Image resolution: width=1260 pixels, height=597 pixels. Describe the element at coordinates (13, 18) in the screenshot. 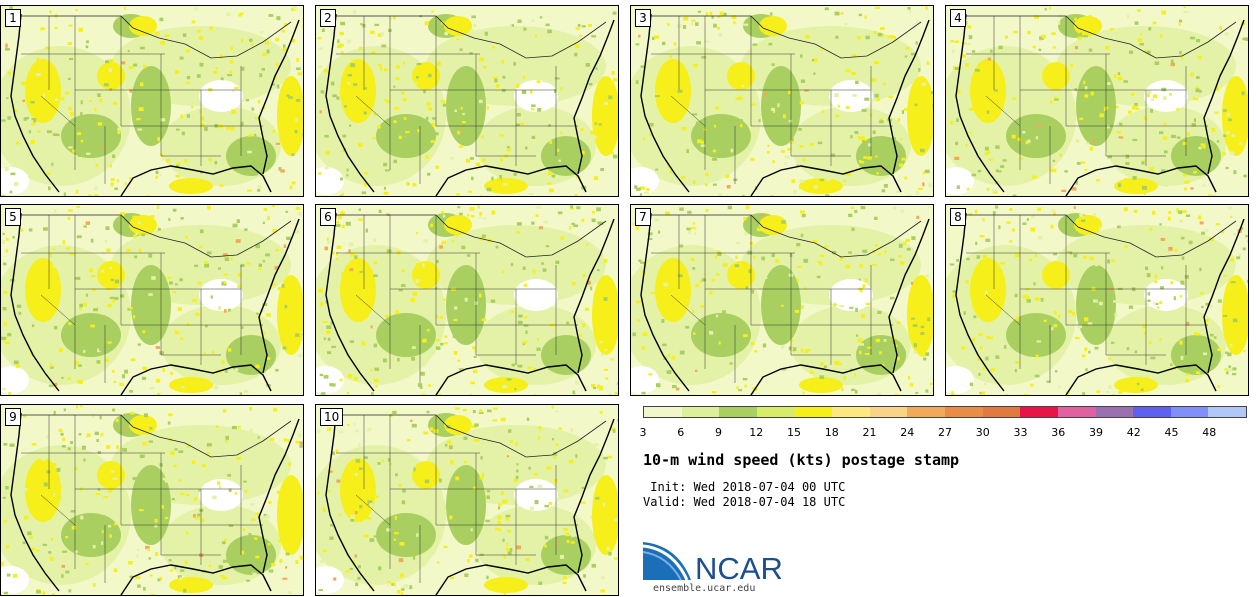

I see `member-label: 1` at that location.